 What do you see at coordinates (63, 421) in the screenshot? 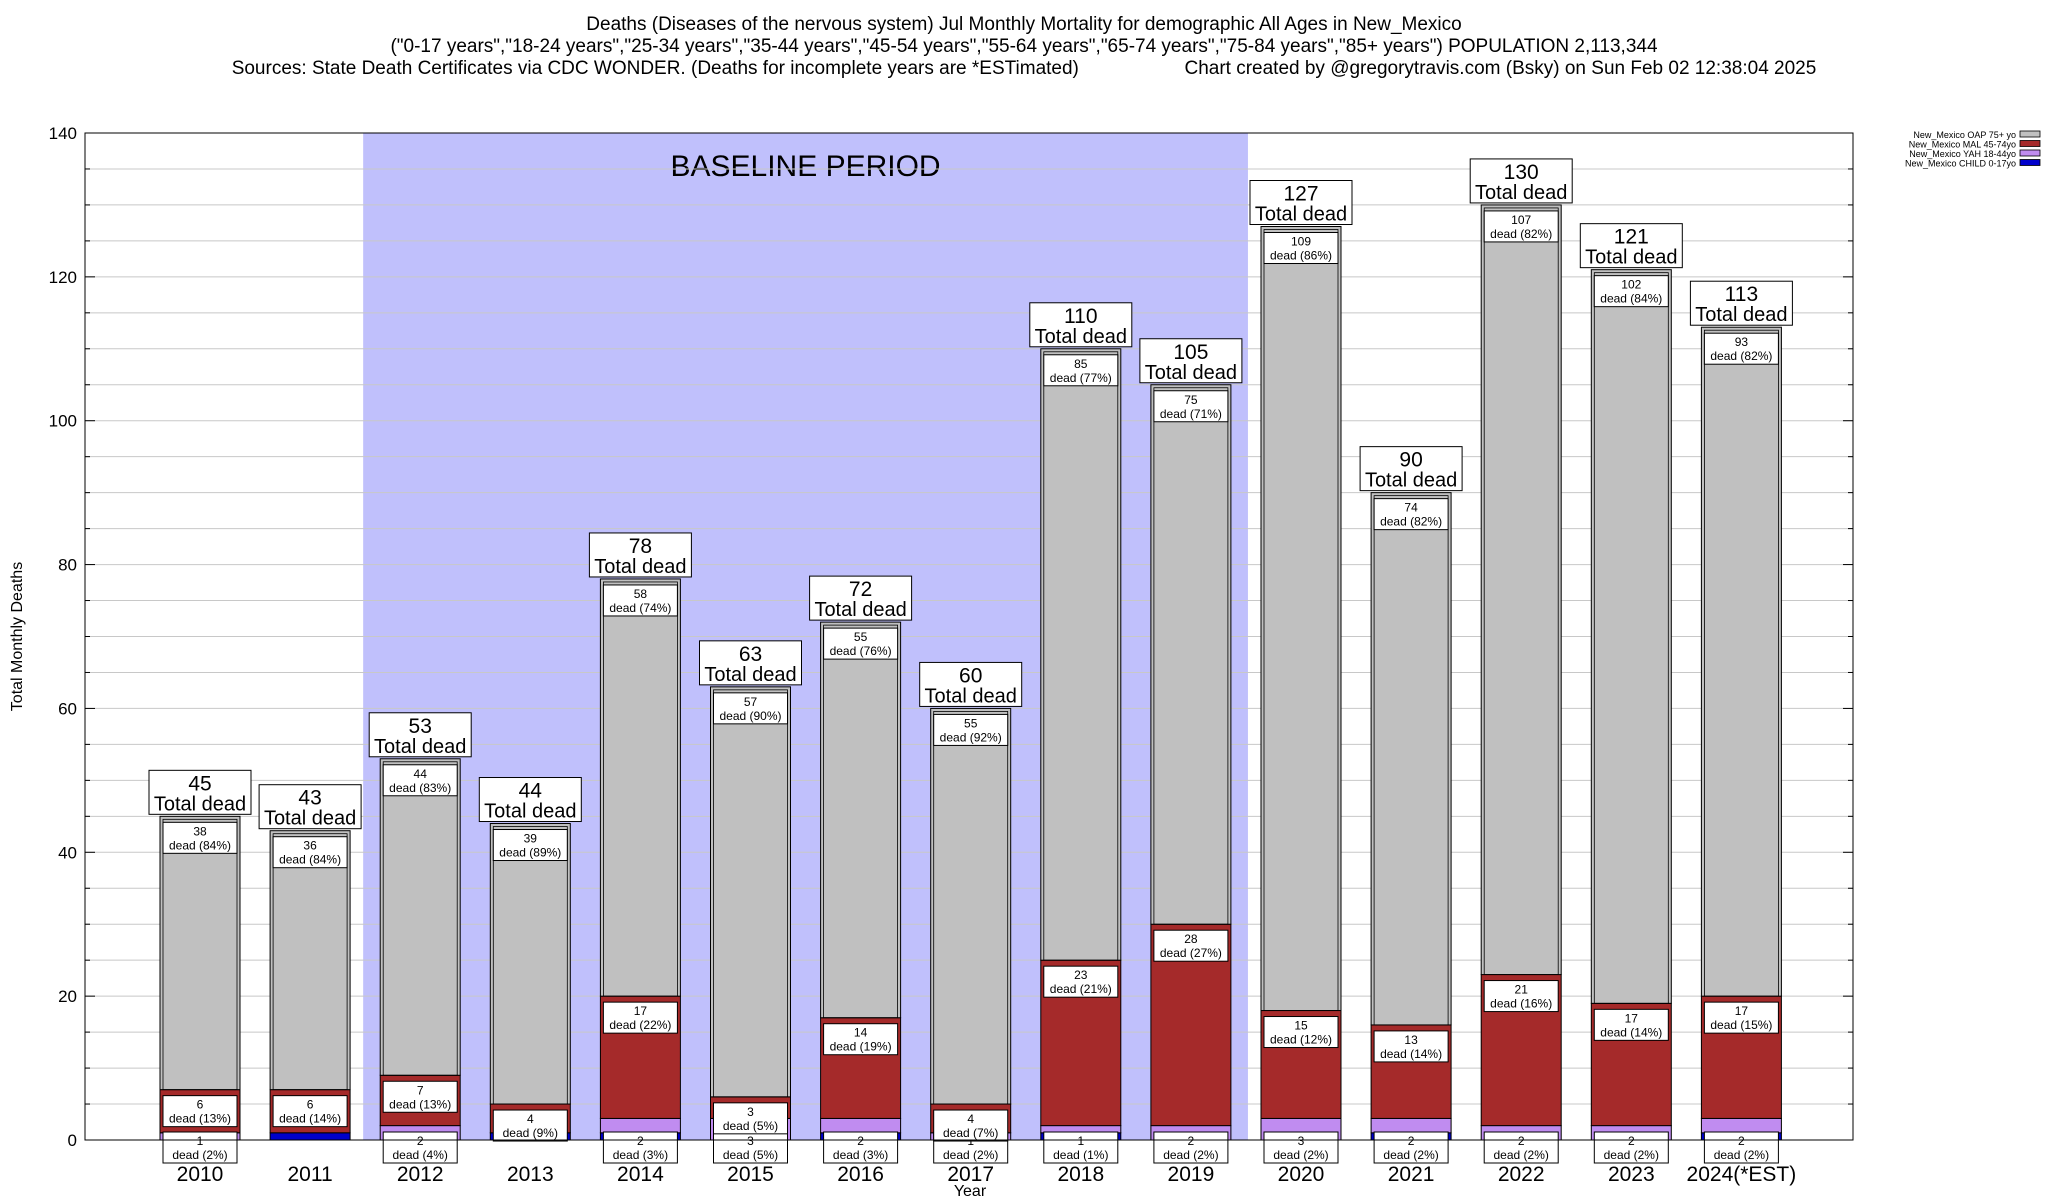
I see `y-tick-label: 100` at bounding box center [63, 421].